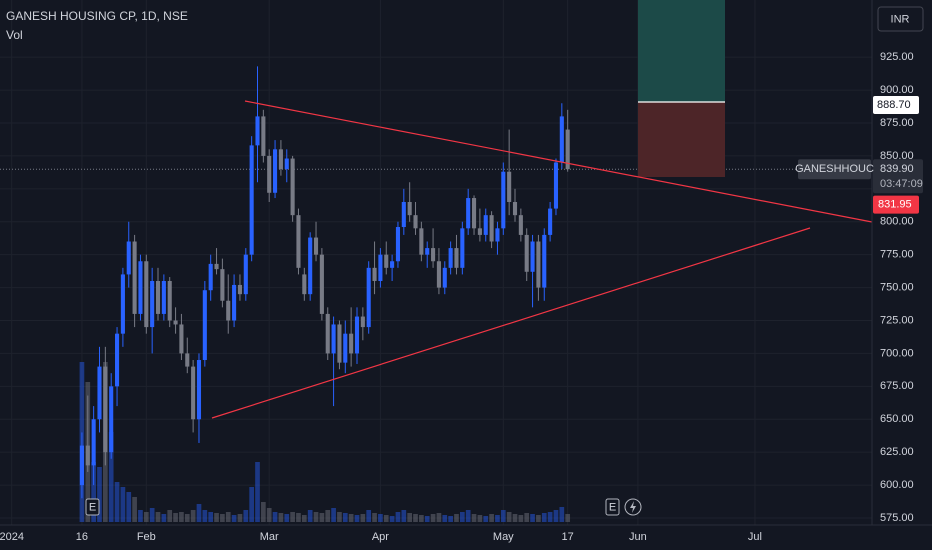 Image resolution: width=932 pixels, height=550 pixels. Describe the element at coordinates (897, 353) in the screenshot. I see `y-tick-label: 700.00` at that location.